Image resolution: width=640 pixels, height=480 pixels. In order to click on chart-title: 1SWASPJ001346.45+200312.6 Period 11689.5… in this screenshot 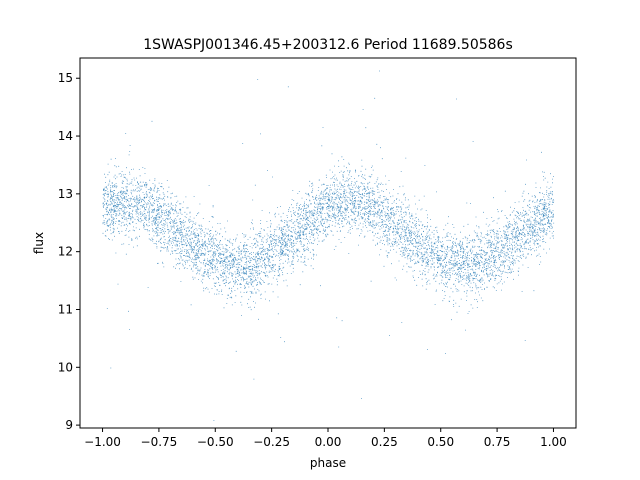, I will do `click(328, 45)`.